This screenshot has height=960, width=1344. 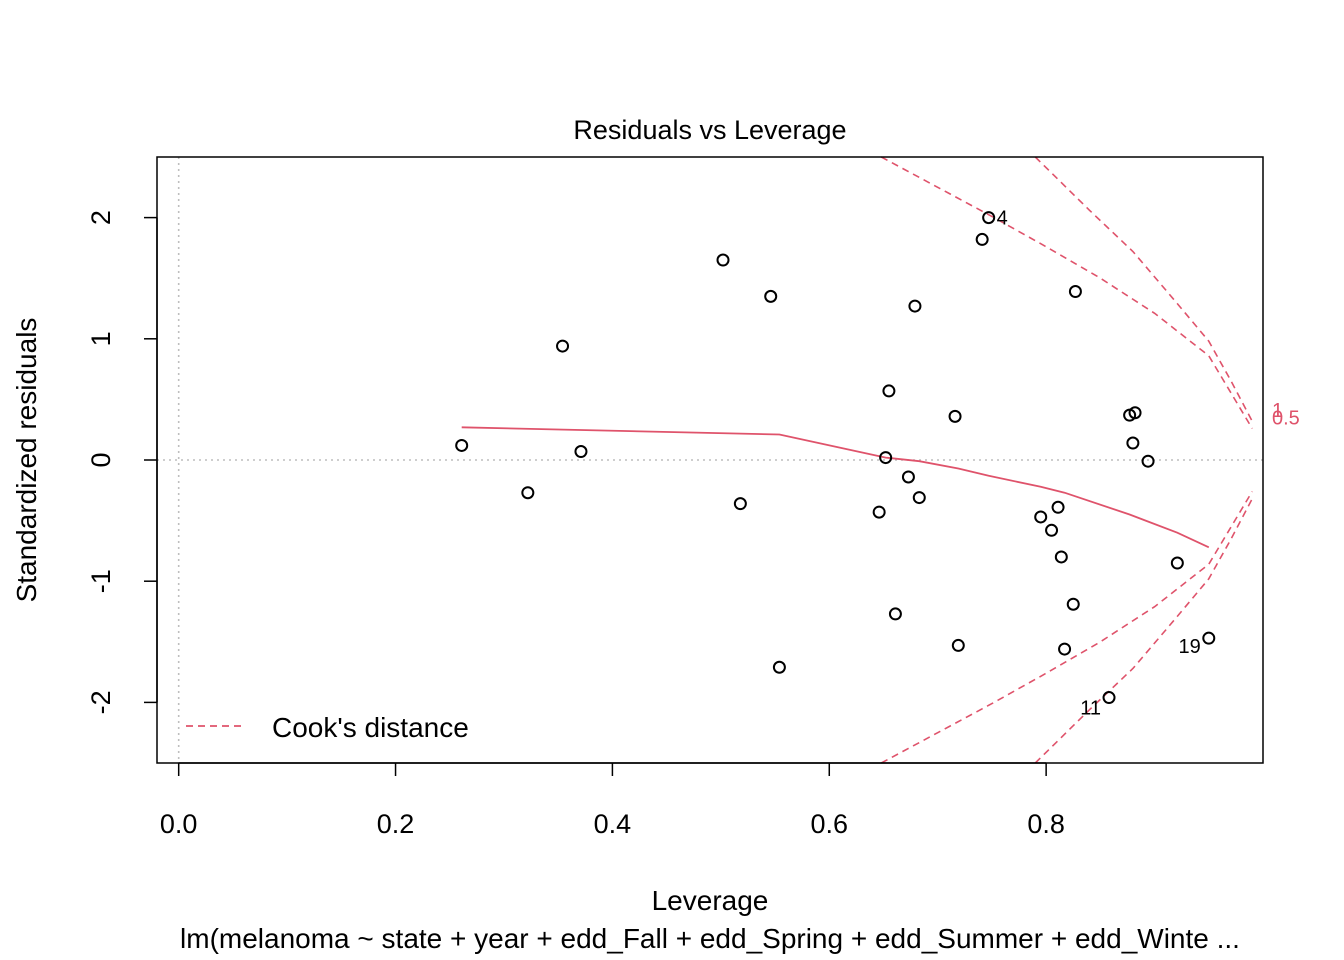 I want to click on point-label: 11, so click(x=1090, y=709).